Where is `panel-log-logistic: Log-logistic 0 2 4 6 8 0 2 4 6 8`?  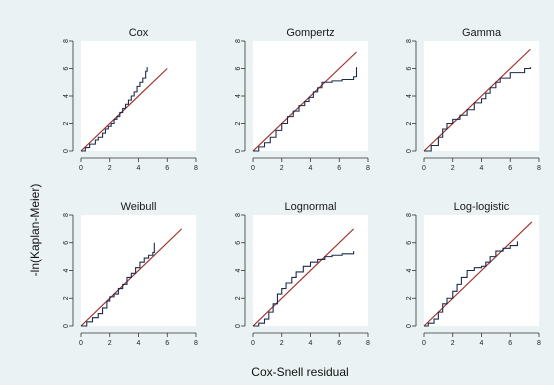 panel-log-logistic: Log-logistic 0 2 4 6 8 0 2 4 6 8 is located at coordinates (473, 274).